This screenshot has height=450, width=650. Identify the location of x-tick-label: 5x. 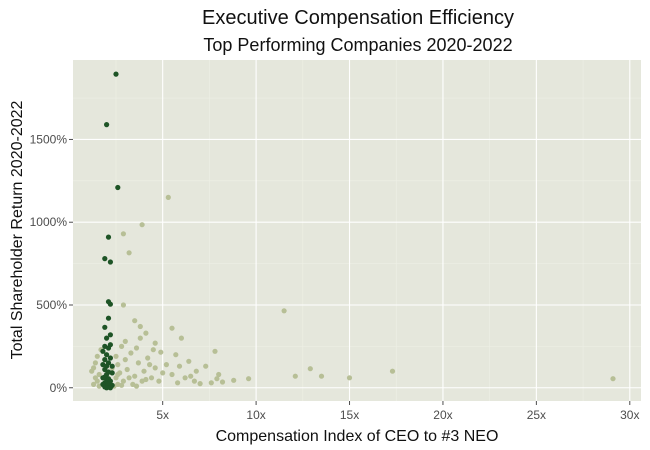
(162, 415).